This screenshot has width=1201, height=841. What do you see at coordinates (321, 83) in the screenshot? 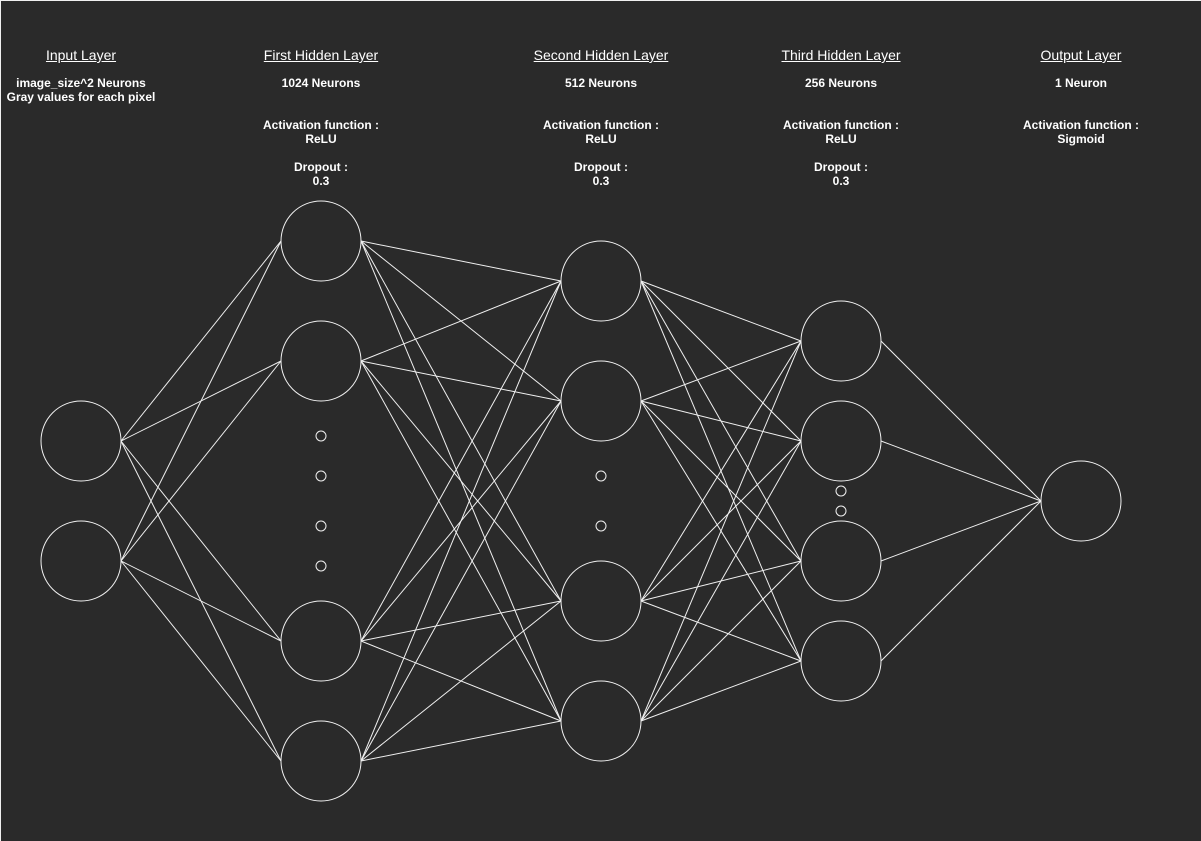
I see `neuron-count-hidden1: 1024 Neurons` at bounding box center [321, 83].